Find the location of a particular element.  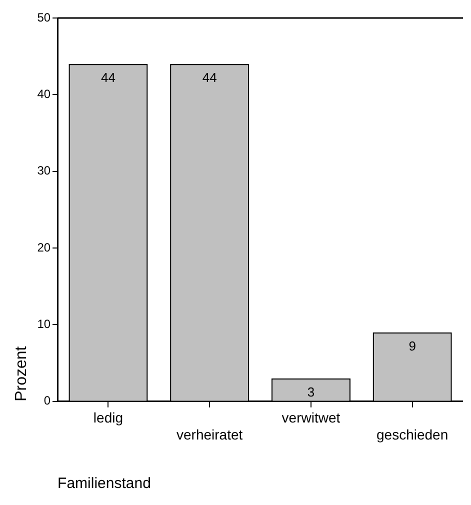

x-tick-label: ledig is located at coordinates (108, 418).